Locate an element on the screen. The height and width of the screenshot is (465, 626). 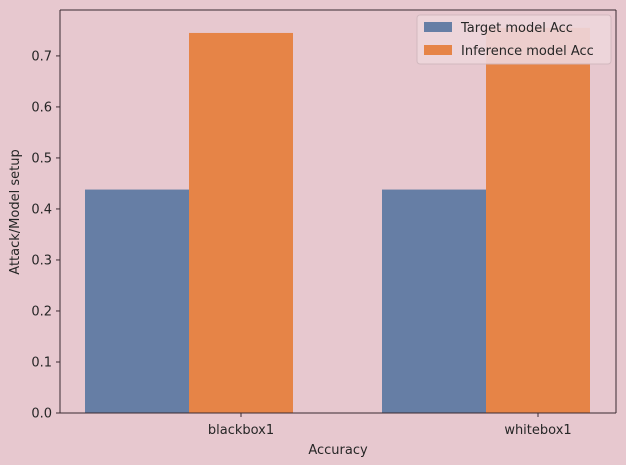
y-tick-label: 0.6 is located at coordinates (41, 107).